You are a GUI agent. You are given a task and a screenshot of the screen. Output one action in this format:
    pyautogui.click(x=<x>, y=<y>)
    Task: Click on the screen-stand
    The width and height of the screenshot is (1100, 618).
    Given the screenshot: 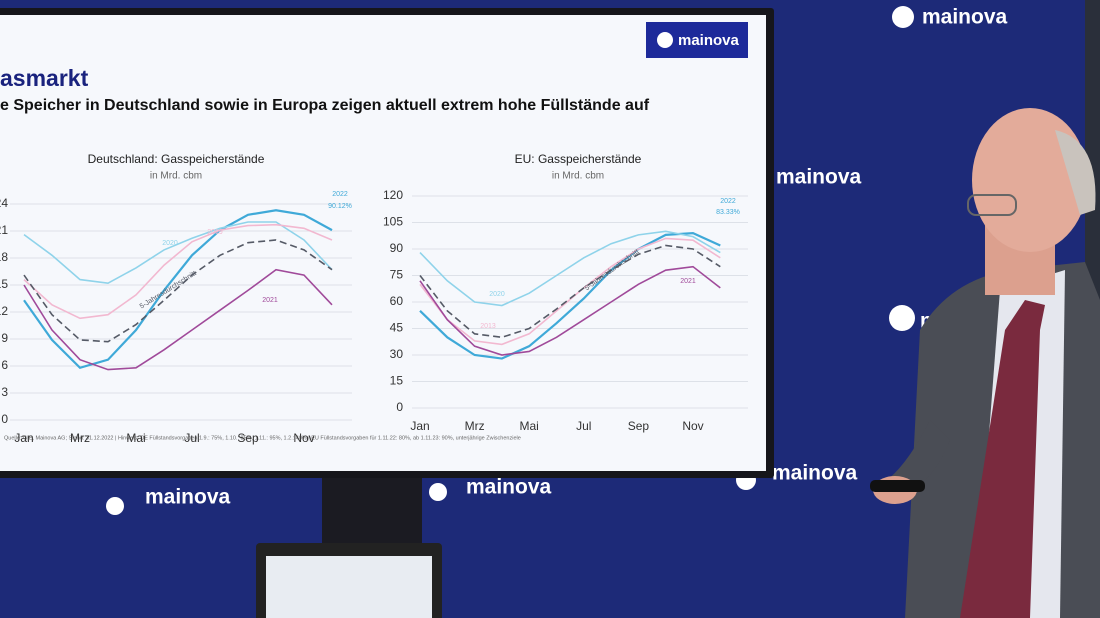 What is the action you would take?
    pyautogui.click(x=372, y=513)
    